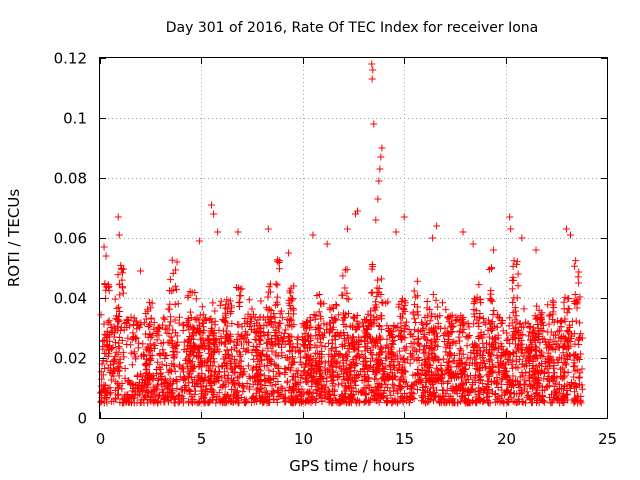 This screenshot has height=480, width=640. Describe the element at coordinates (70, 239) in the screenshot. I see `y-tick-label: 0.06` at that location.